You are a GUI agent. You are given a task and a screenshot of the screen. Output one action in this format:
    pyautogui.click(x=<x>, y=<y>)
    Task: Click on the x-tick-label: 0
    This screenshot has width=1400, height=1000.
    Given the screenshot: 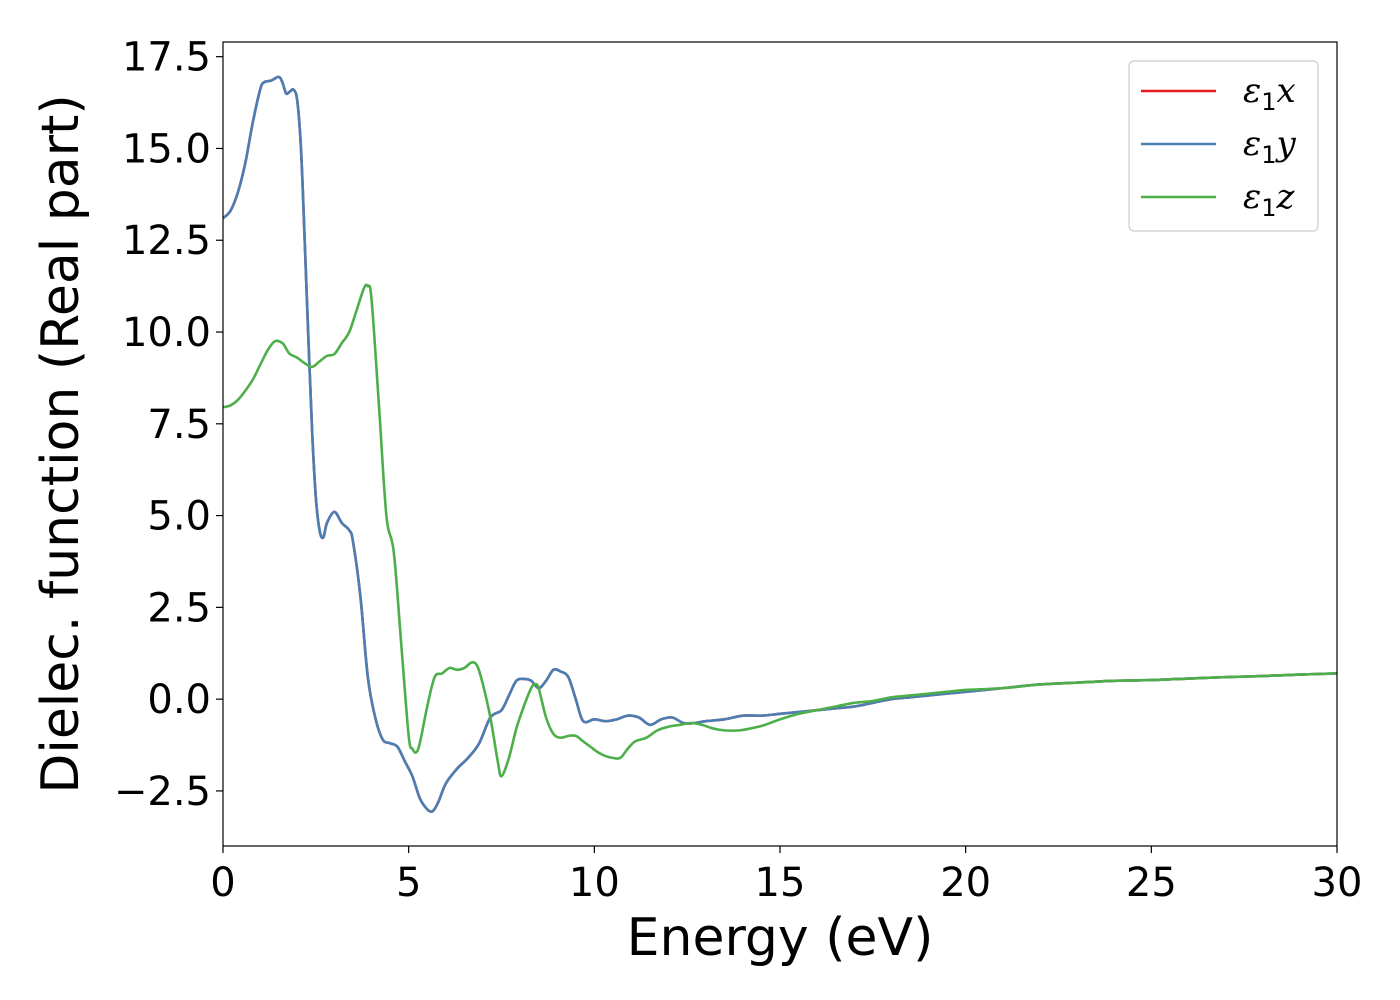 What is the action you would take?
    pyautogui.click(x=222, y=883)
    